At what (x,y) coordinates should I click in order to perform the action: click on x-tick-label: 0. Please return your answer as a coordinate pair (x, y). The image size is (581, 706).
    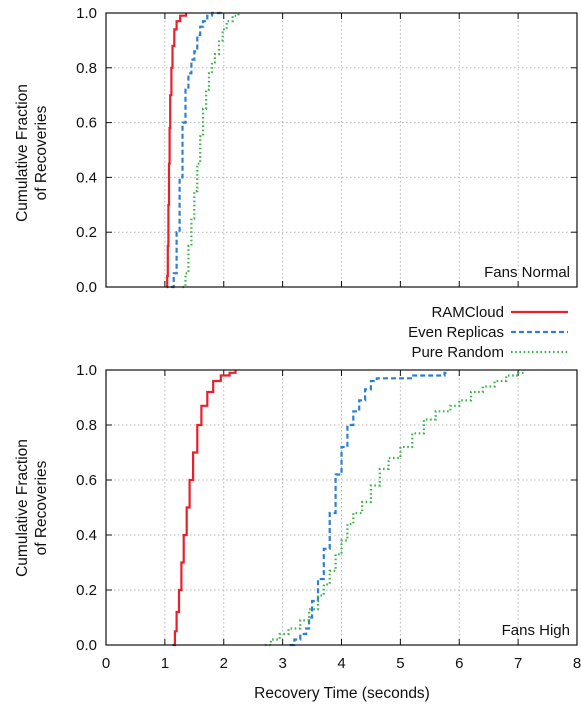
    Looking at the image, I should click on (106, 663).